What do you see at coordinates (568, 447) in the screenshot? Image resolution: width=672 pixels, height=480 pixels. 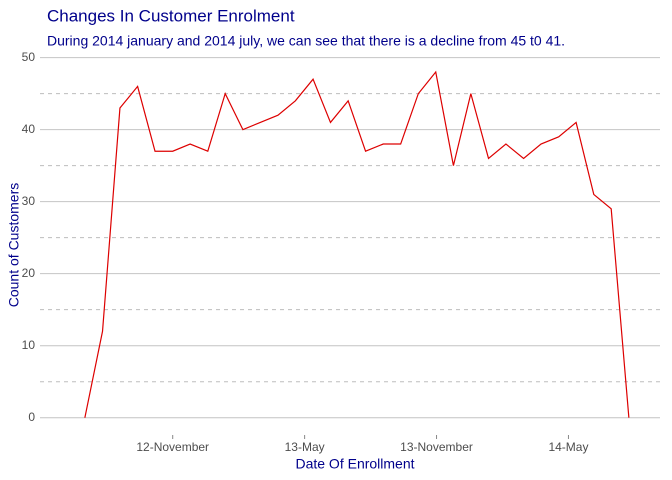 I see `x-tick-label: 14-May` at bounding box center [568, 447].